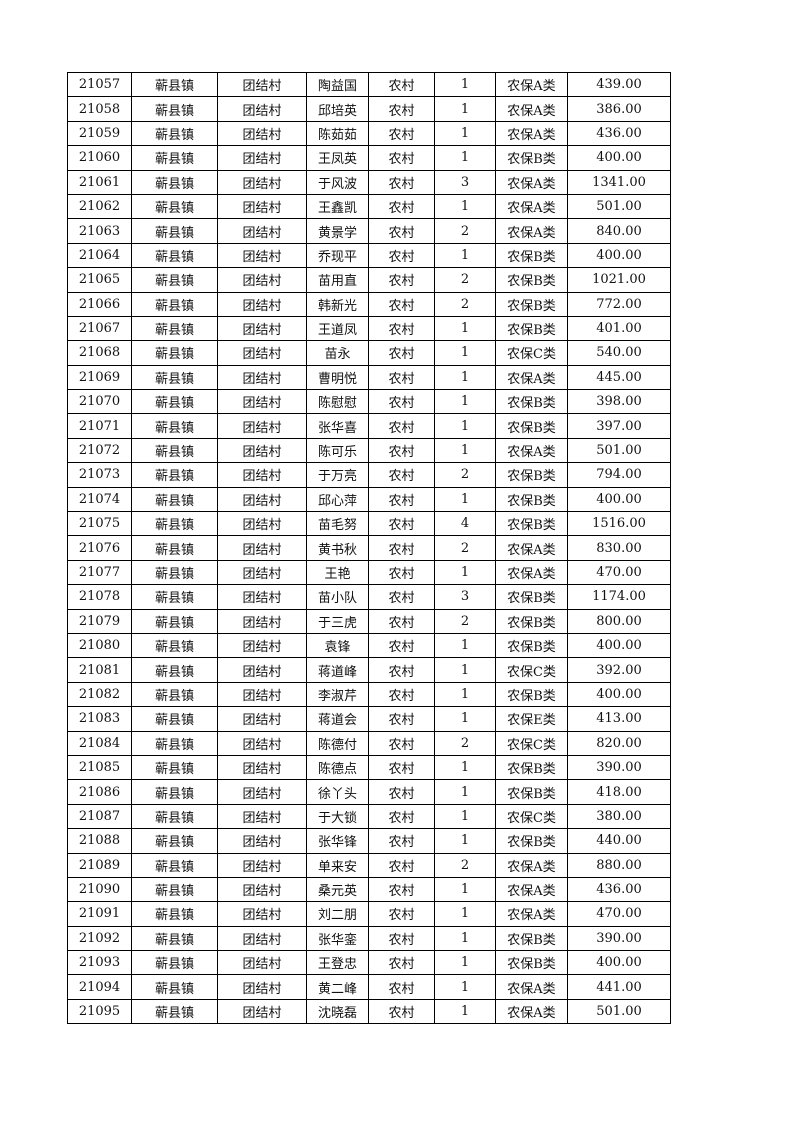 The height and width of the screenshot is (1122, 793). I want to click on name-cell: 于三虎, so click(337, 621).